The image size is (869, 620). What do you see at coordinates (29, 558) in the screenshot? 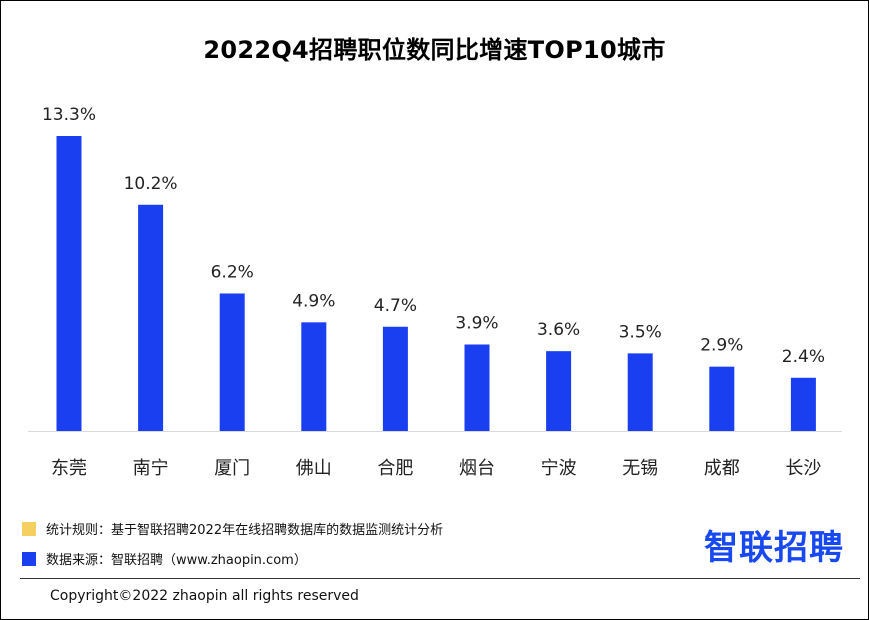
I see `legend-swatch-source` at bounding box center [29, 558].